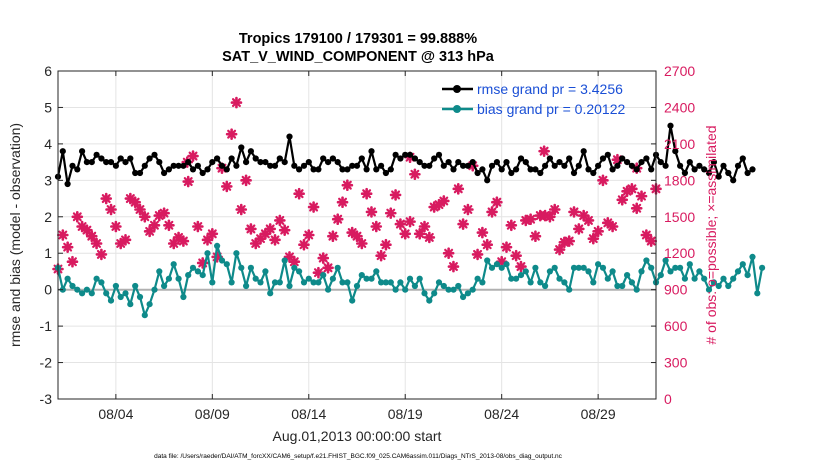 The image size is (830, 470). I want to click on y-right-tick-label: 2400, so click(679, 107).